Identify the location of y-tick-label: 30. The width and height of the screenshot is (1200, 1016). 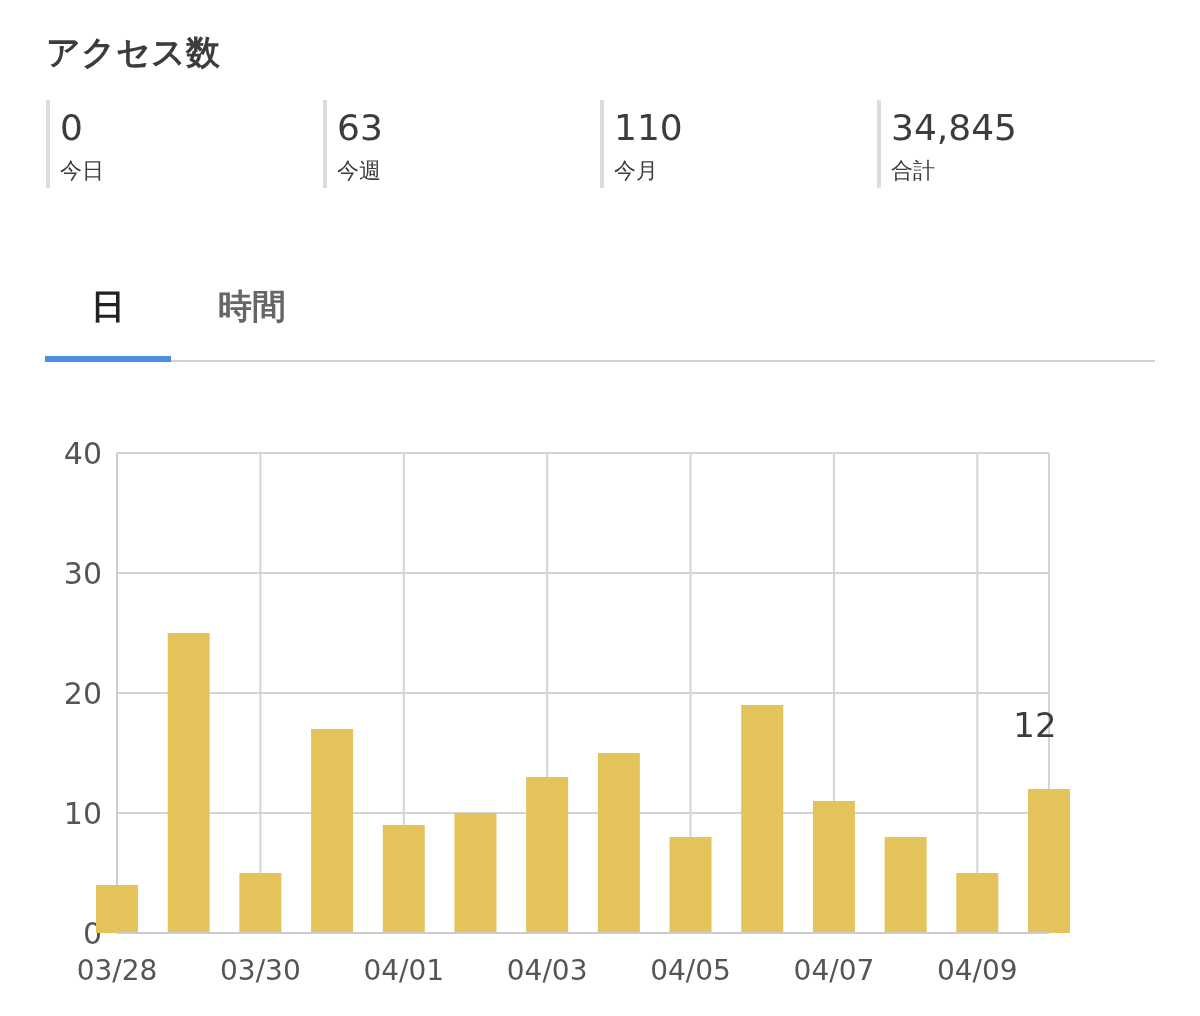
(82, 573).